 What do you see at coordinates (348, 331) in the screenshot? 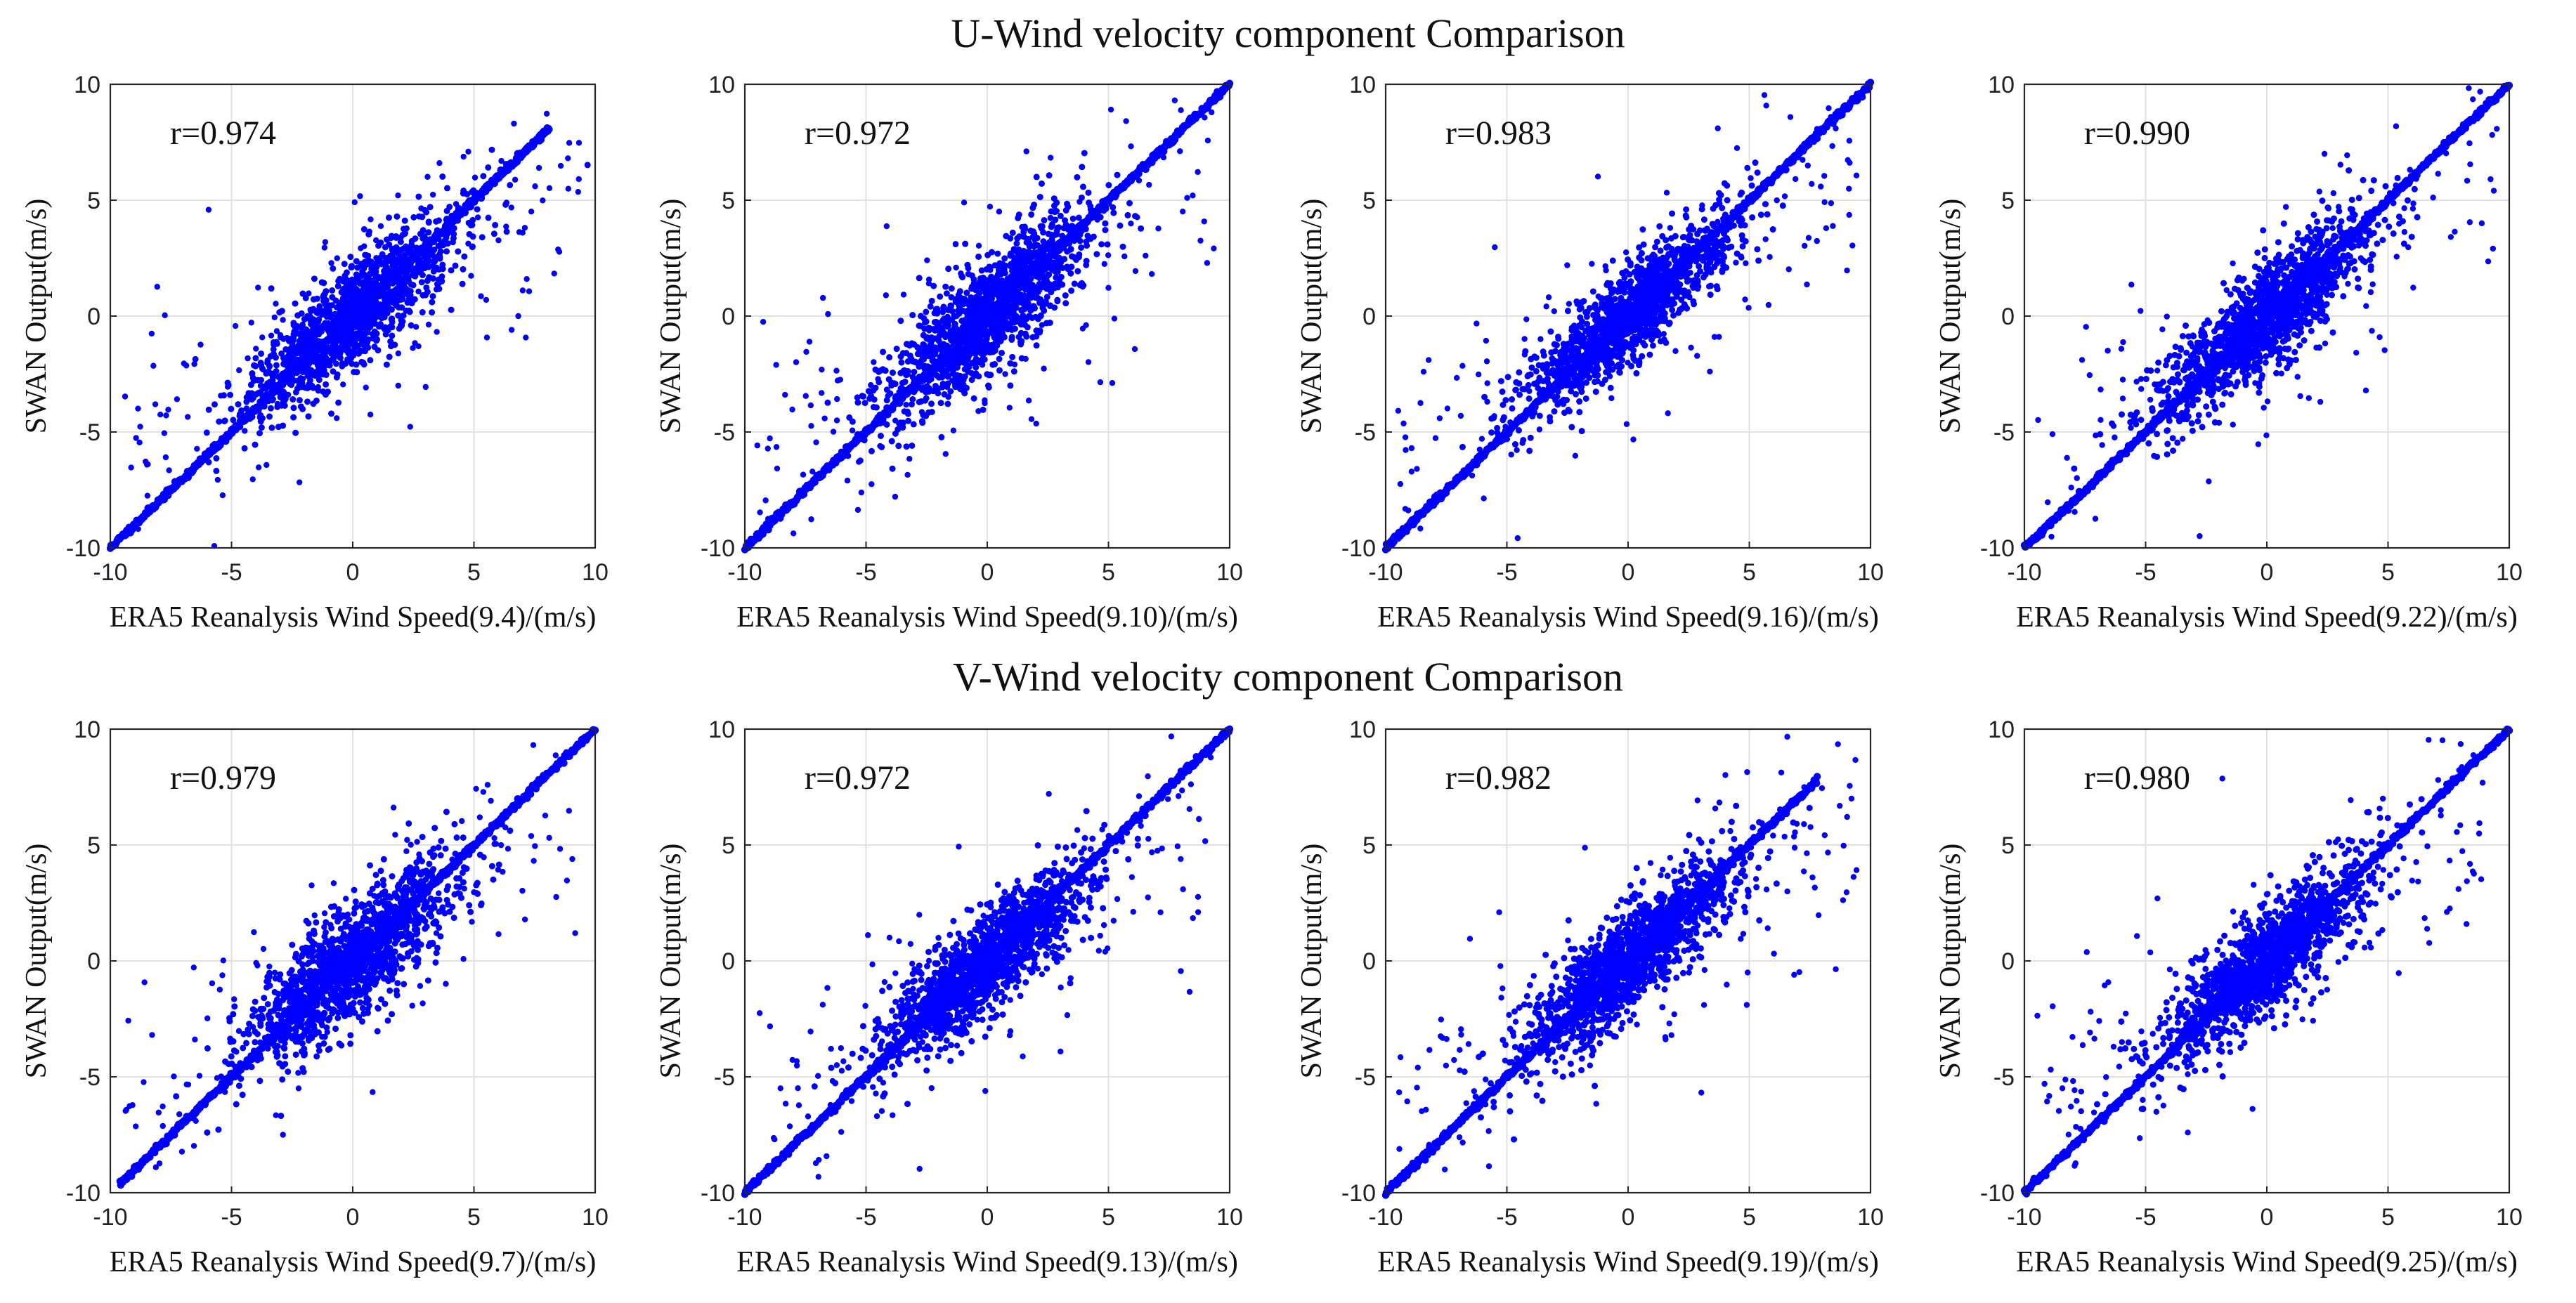
I see `scatter-points` at bounding box center [348, 331].